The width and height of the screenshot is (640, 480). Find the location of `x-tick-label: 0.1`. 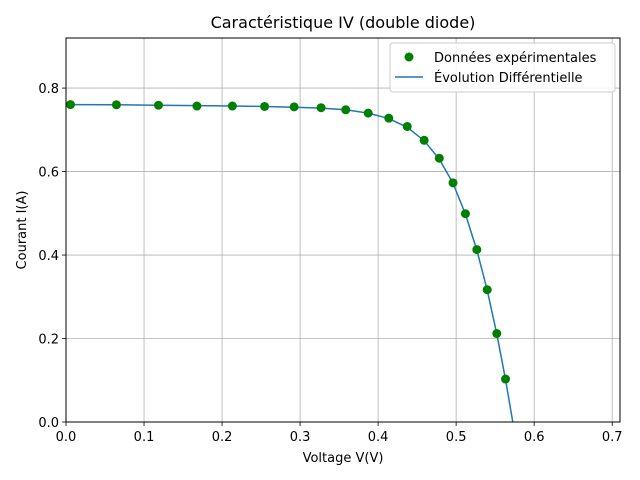

x-tick-label: 0.1 is located at coordinates (144, 437).